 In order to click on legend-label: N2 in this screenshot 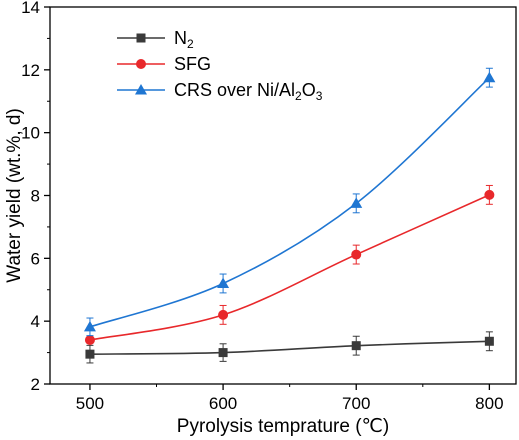, I will do `click(184, 39)`.